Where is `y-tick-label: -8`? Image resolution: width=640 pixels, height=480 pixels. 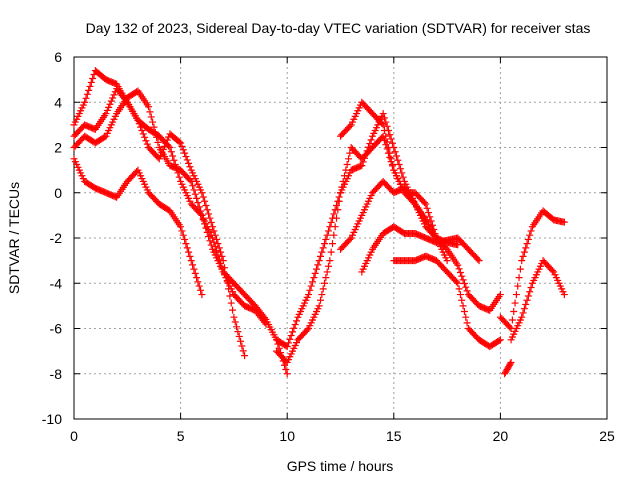
y-tick-label: -8 is located at coordinates (56, 374).